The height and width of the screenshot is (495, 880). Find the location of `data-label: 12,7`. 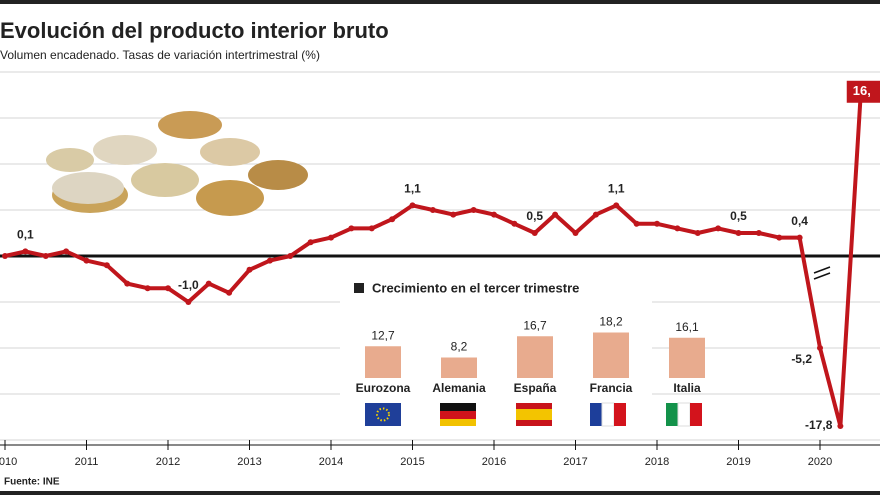

data-label: 12,7 is located at coordinates (383, 335).